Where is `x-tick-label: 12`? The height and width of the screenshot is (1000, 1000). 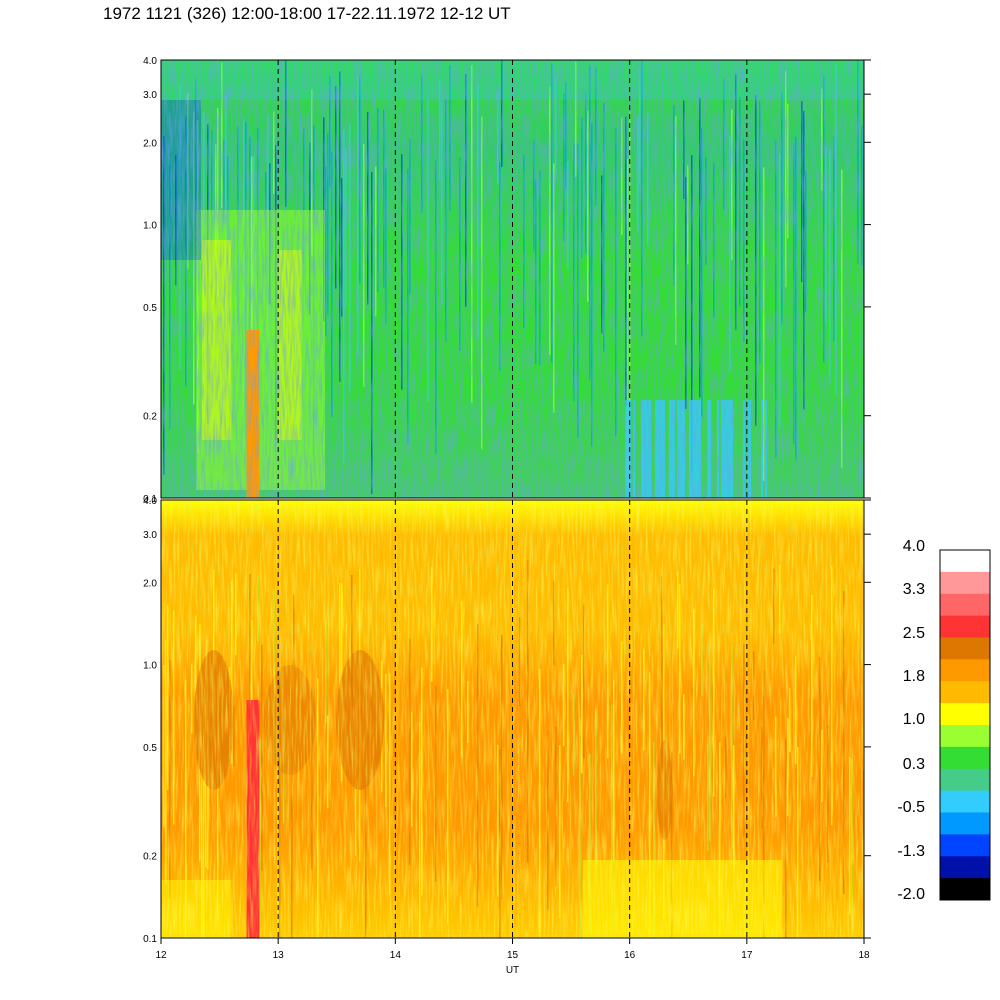
x-tick-label: 12 is located at coordinates (161, 955).